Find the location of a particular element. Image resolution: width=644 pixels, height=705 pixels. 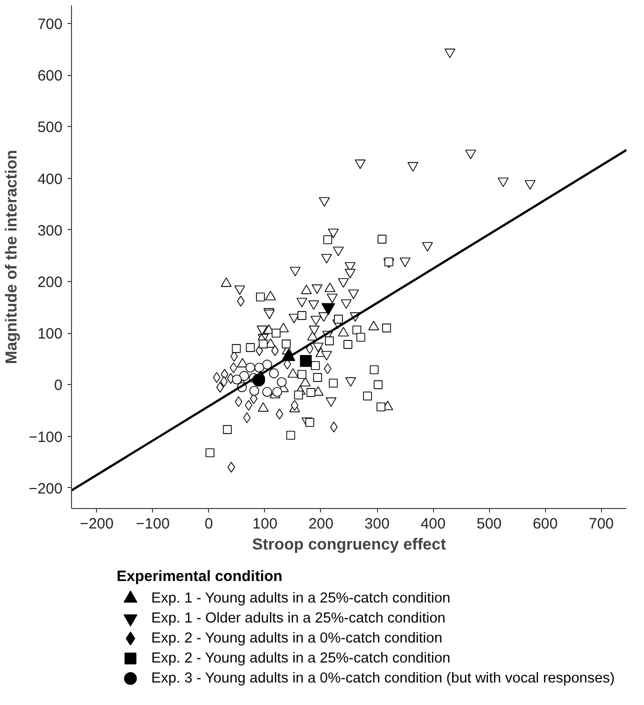

y-axis-title: Magnitude of the interaction is located at coordinates (12, 257).